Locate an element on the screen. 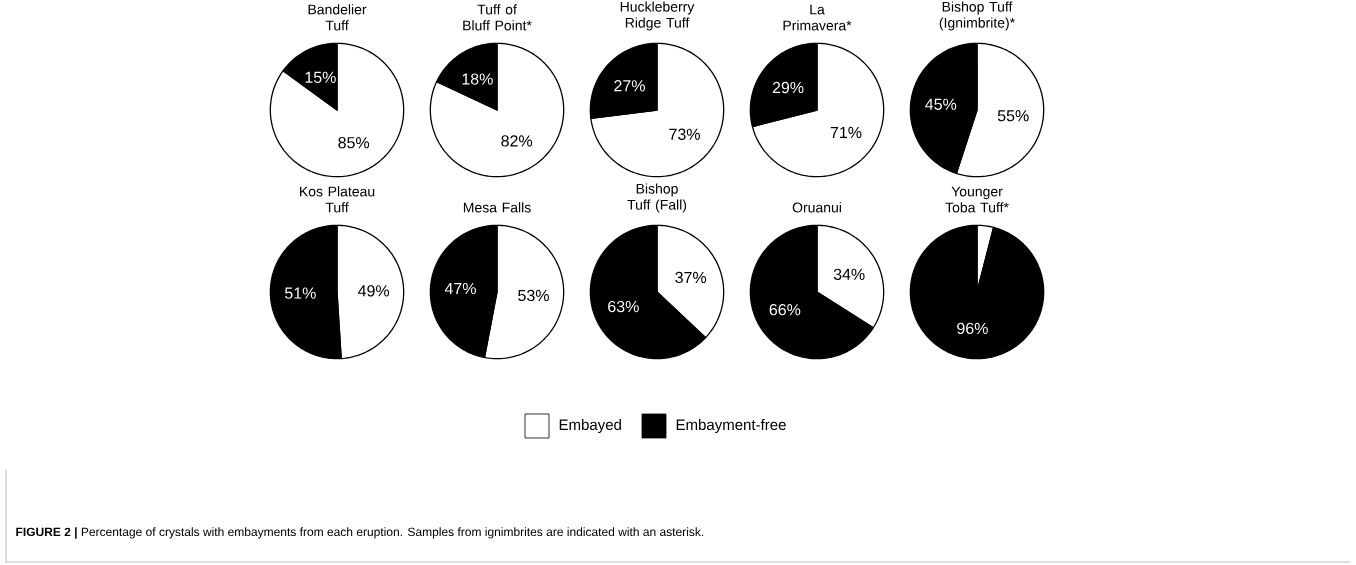 Image resolution: width=1356 pixels, height=565 pixels. data-label: 63% is located at coordinates (623, 306).